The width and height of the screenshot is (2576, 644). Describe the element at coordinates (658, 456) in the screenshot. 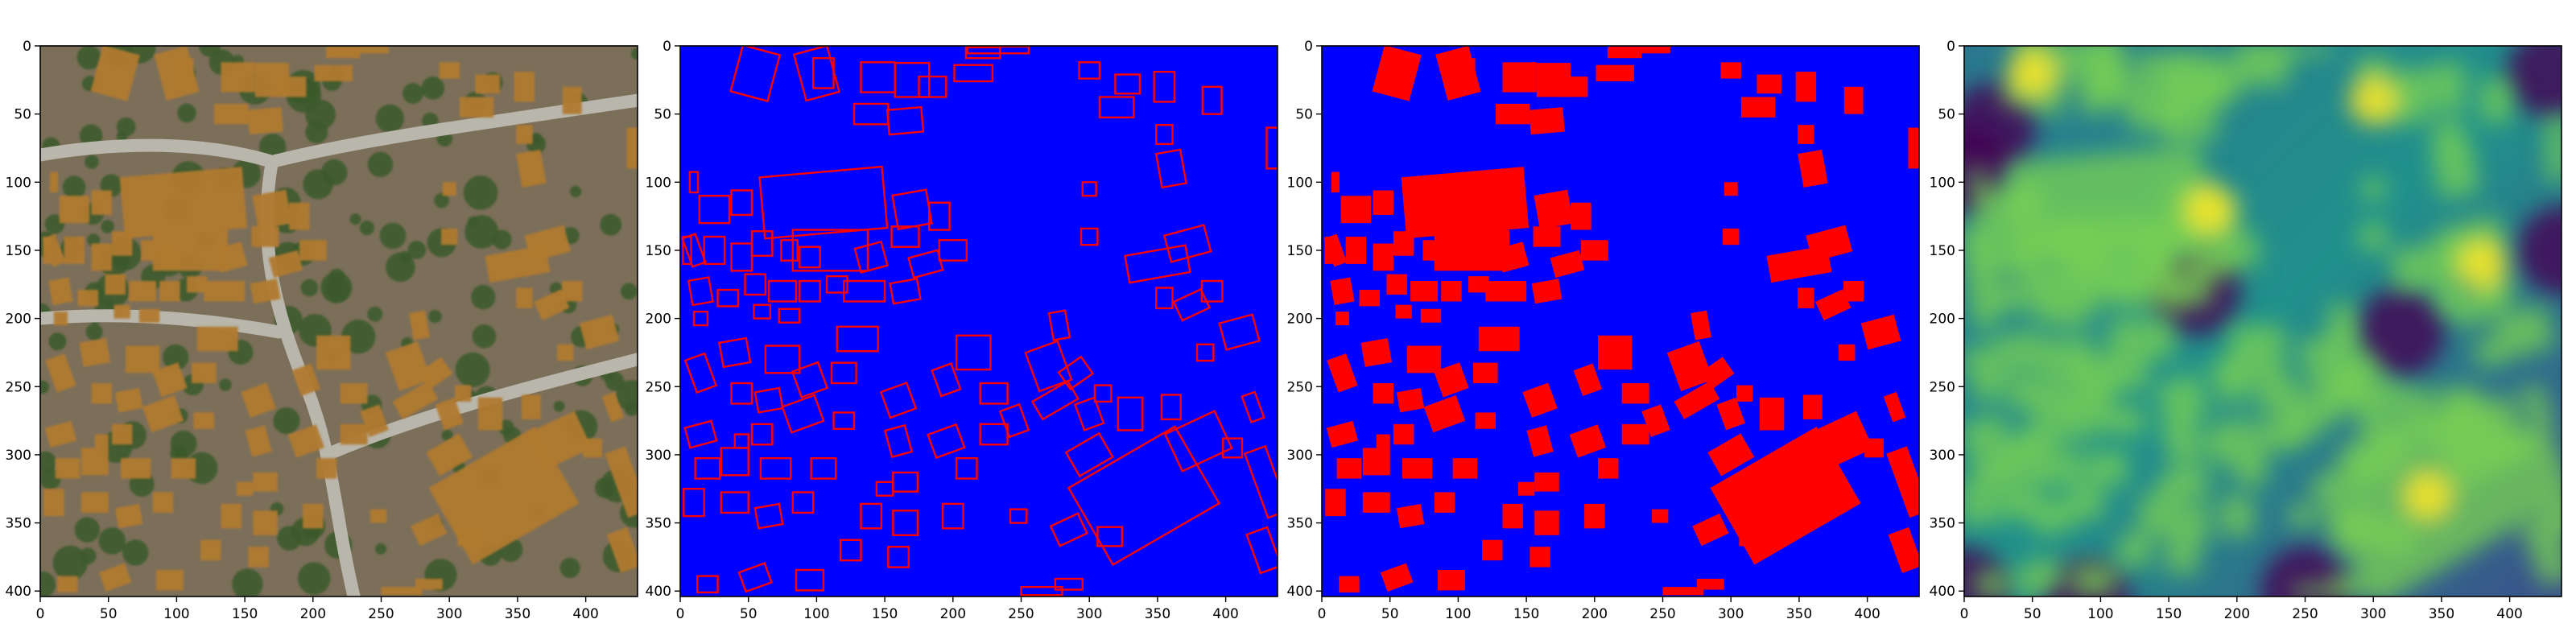

I see `y-tick-label: 300` at that location.